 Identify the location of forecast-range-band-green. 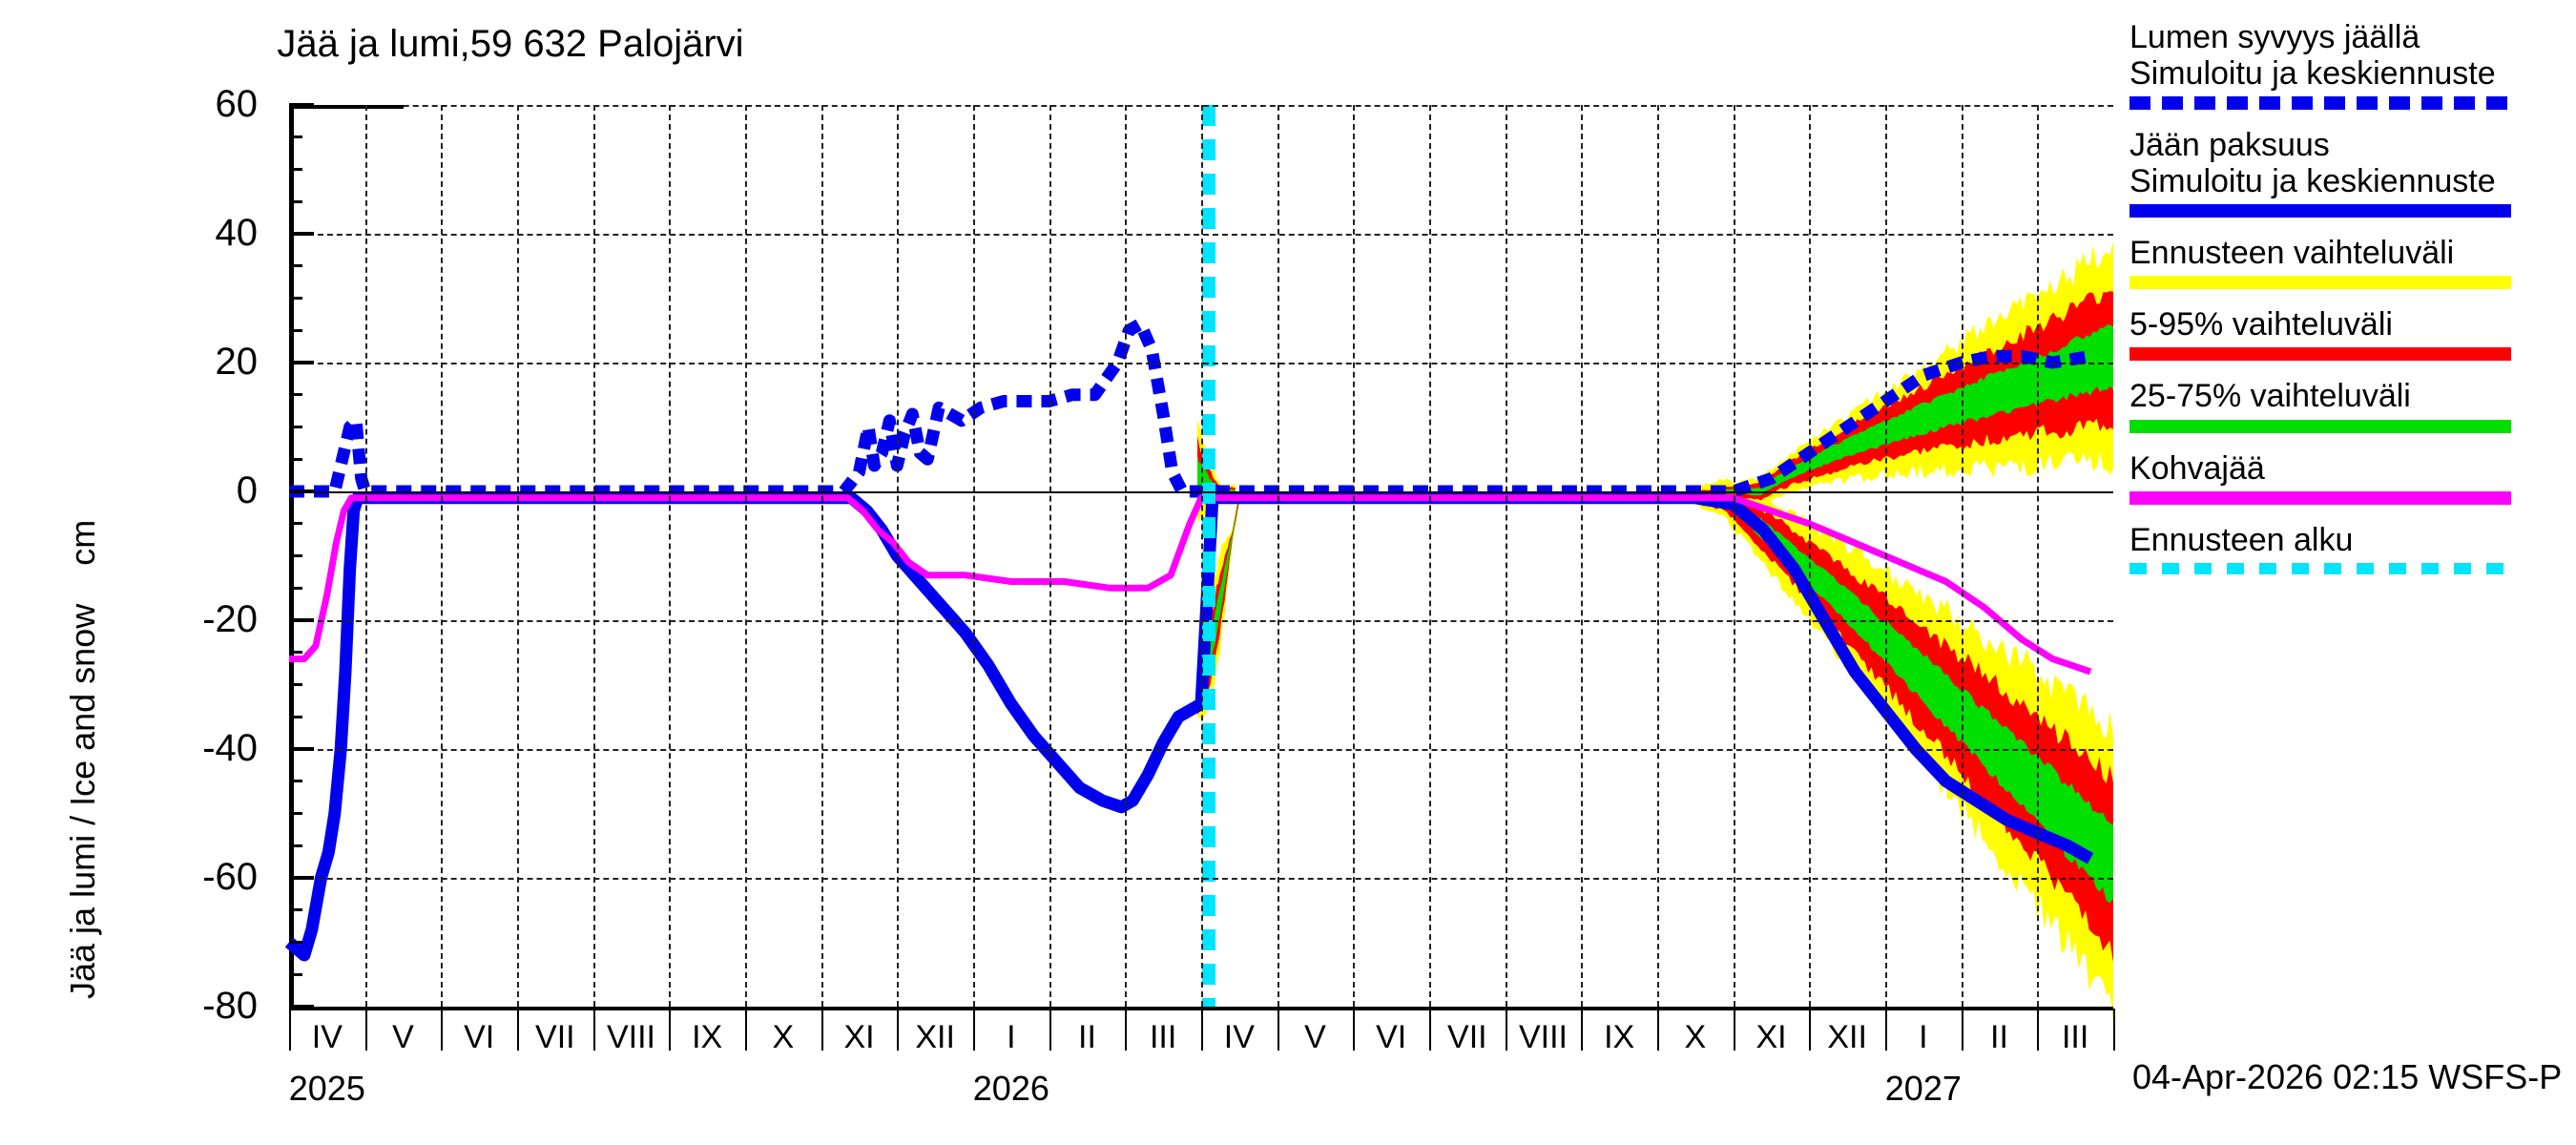
(1913, 410).